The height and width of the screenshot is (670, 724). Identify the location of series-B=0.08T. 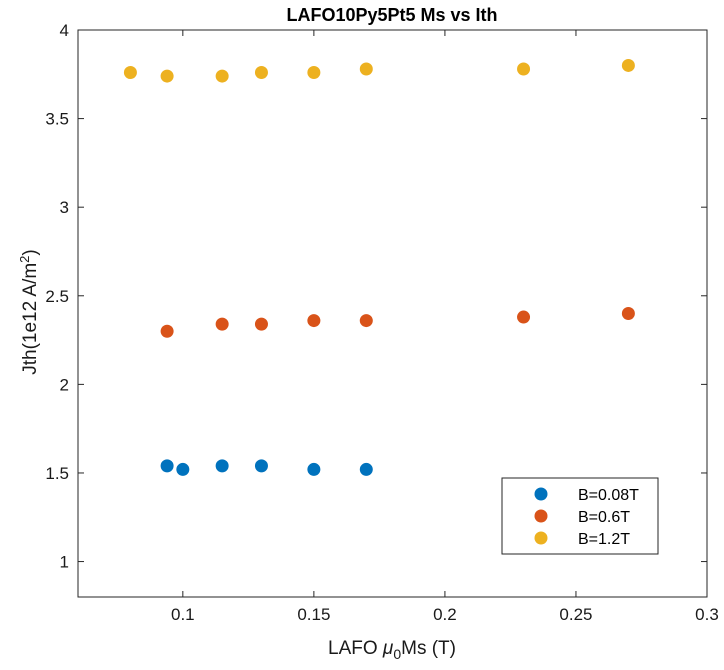
(266, 467).